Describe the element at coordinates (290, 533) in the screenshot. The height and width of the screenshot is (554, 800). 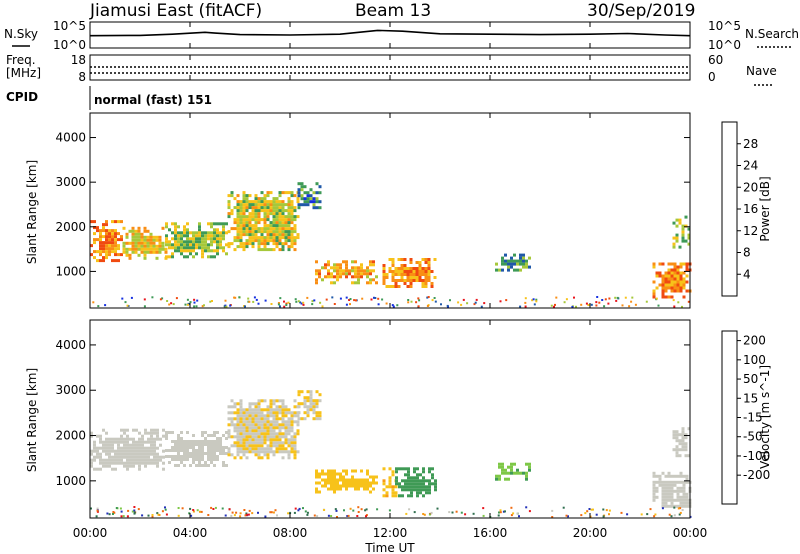
I see `x-tick-label: 08:00` at that location.